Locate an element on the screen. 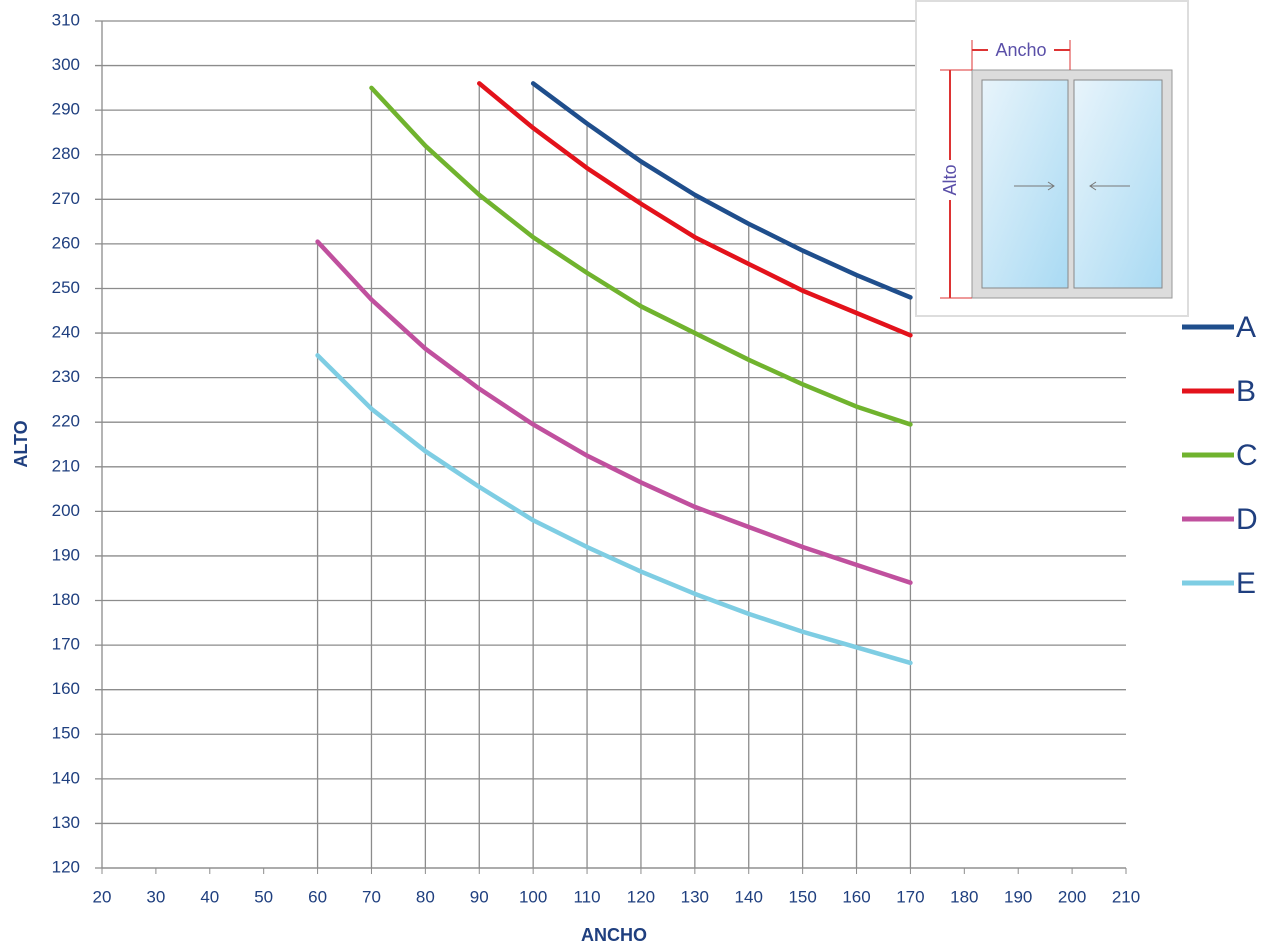  y-tick-label: 270 is located at coordinates (66, 198).